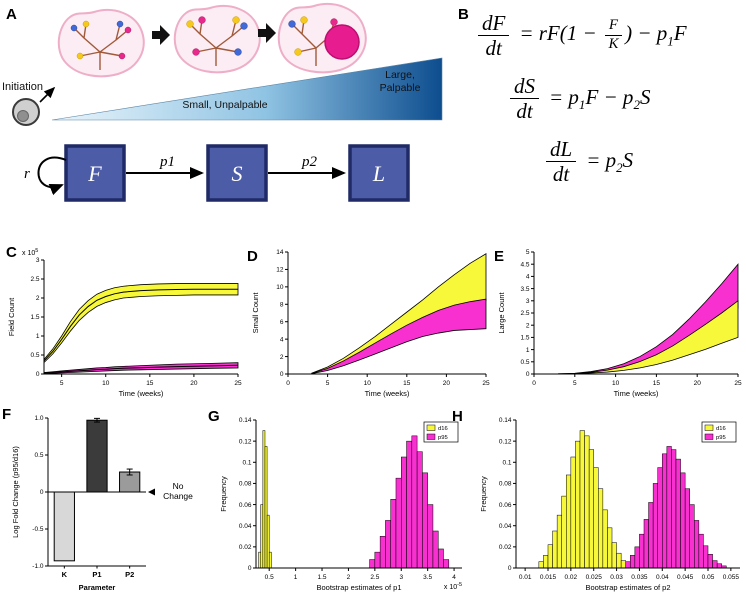 Image resolution: width=746 pixels, height=612 pixels. What do you see at coordinates (636, 104) in the screenshot?
I see `eq2-sub2: 2` at bounding box center [636, 104].